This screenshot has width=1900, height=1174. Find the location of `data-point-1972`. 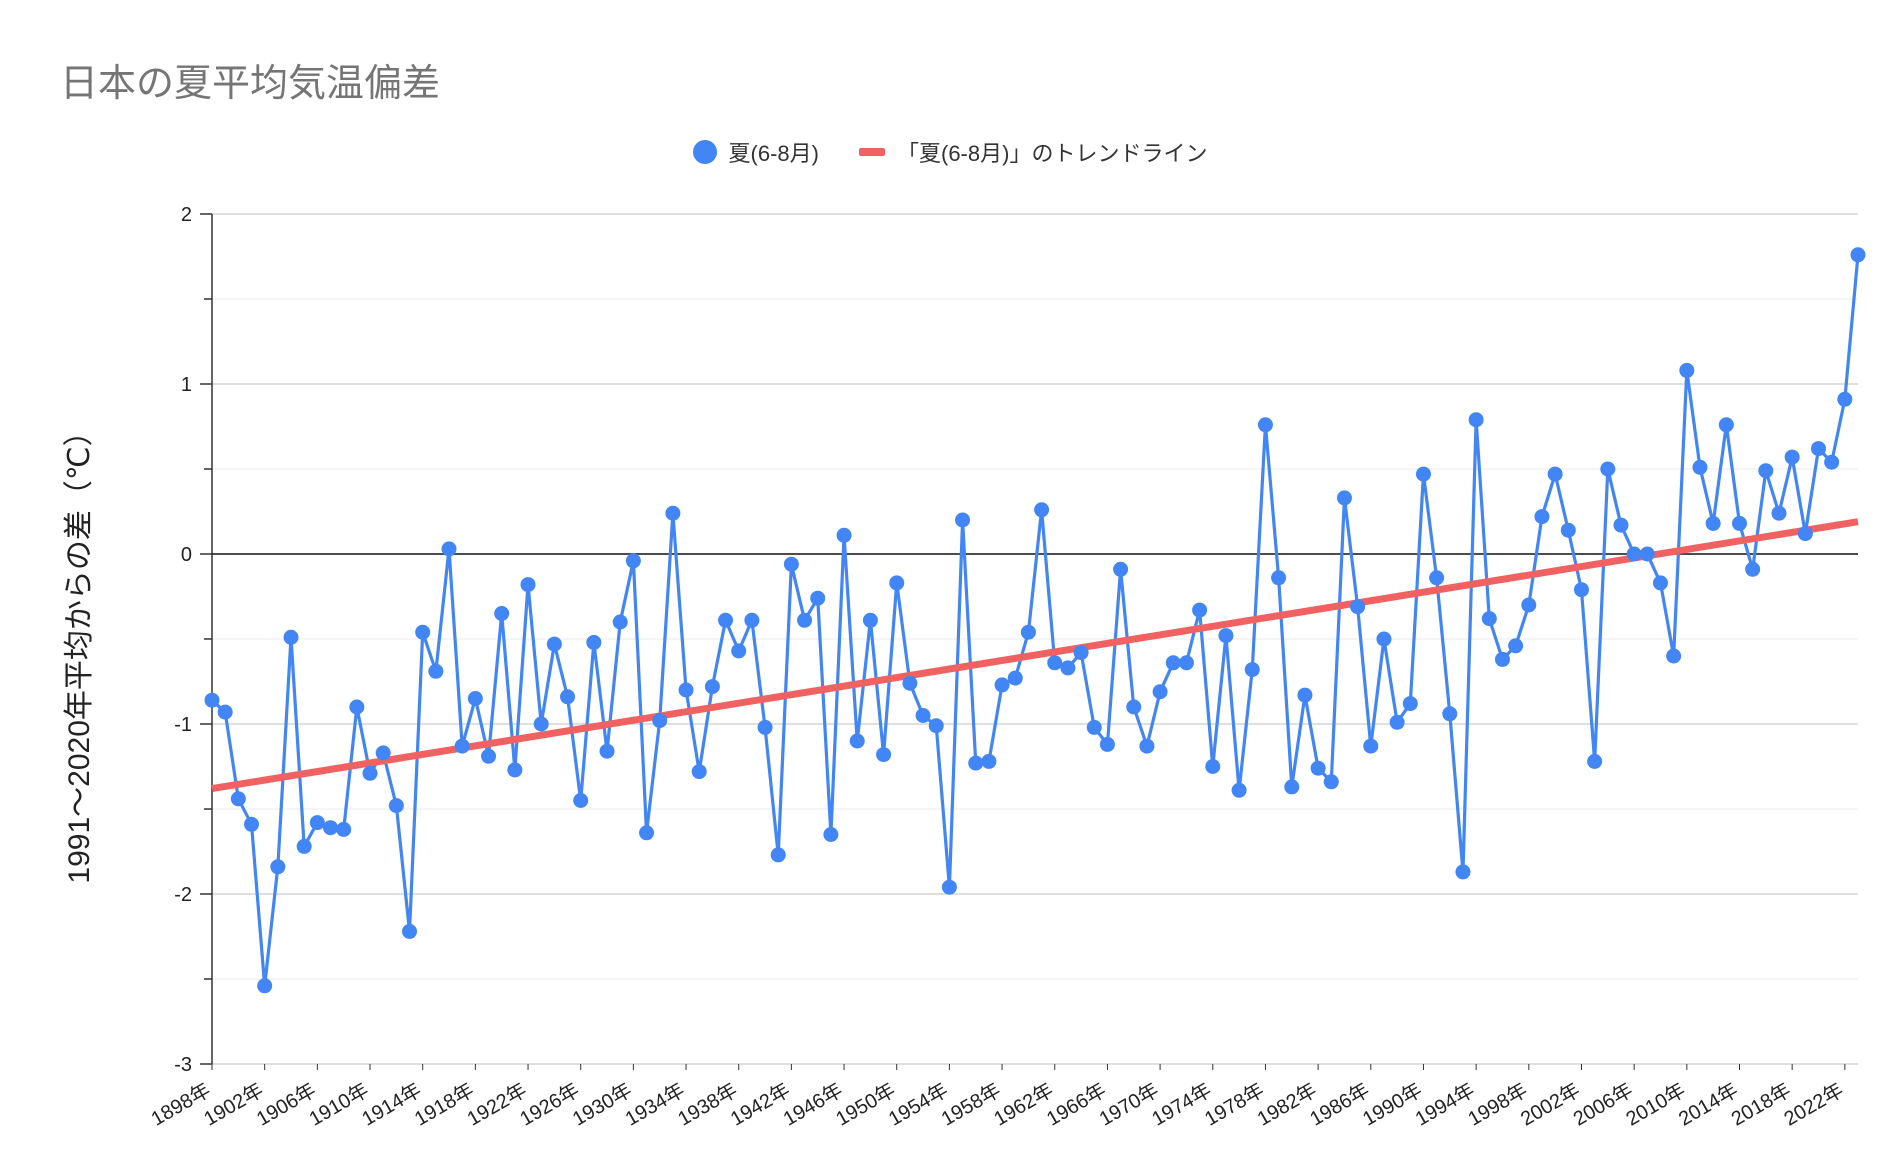

data-point-1972 is located at coordinates (1186, 663).